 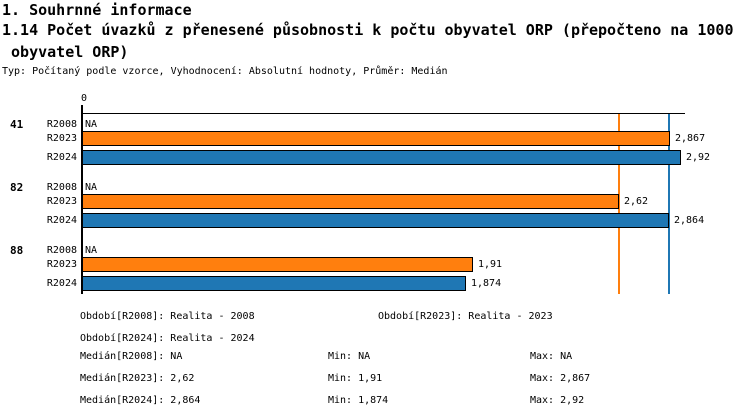 What do you see at coordinates (551, 356) in the screenshot?
I see `legend-max-entry: Max: NA` at bounding box center [551, 356].